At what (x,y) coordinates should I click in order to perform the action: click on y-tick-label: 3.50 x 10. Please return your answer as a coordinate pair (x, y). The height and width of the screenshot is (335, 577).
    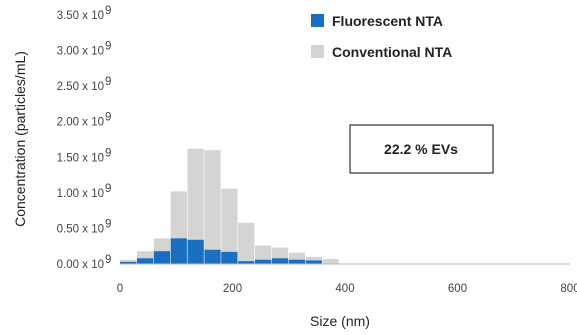
    Looking at the image, I should click on (80, 16).